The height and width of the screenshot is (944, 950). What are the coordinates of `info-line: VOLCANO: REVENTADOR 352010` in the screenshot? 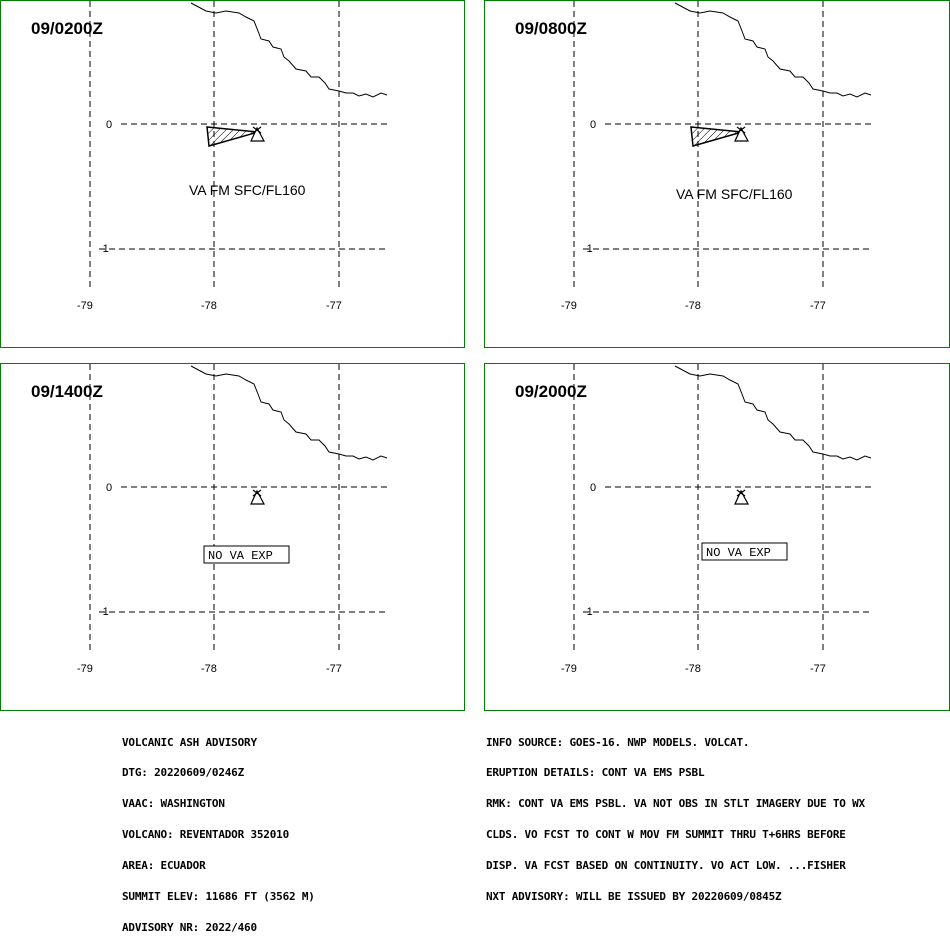 It's located at (205, 835).